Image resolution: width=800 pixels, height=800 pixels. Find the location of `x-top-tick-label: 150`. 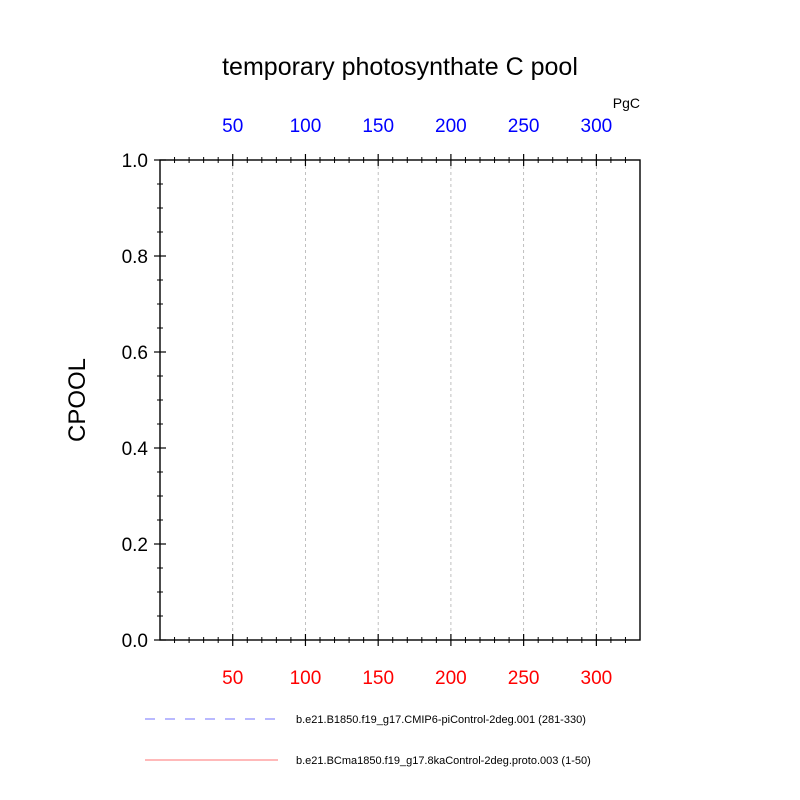

x-top-tick-label: 150 is located at coordinates (378, 126).